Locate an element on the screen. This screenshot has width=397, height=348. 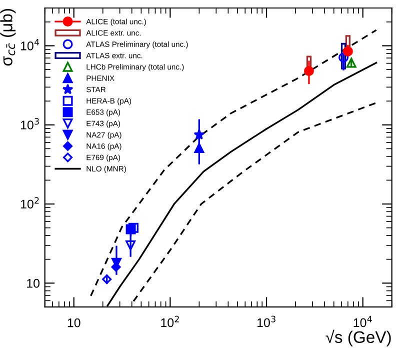
x-tick-label: 10$^{4}$ is located at coordinates (363, 322).